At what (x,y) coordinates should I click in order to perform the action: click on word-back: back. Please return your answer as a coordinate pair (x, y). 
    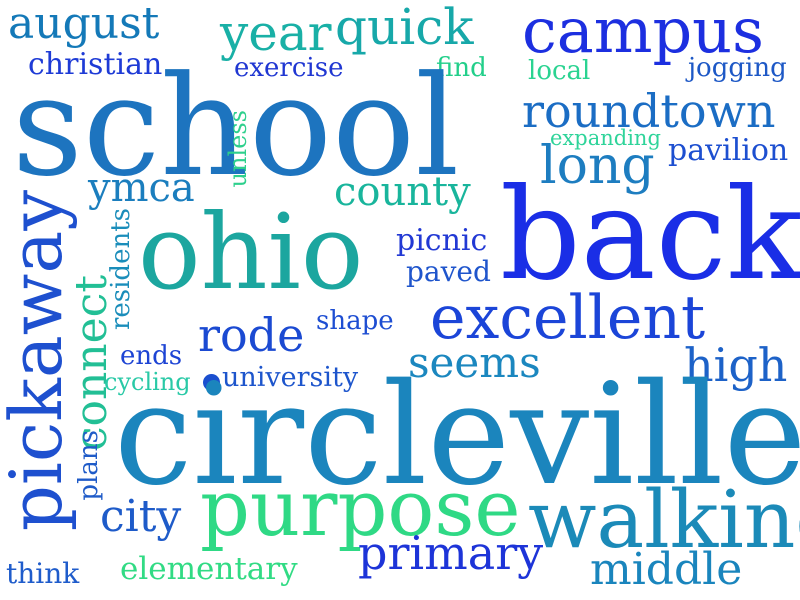
    Looking at the image, I should click on (650, 234).